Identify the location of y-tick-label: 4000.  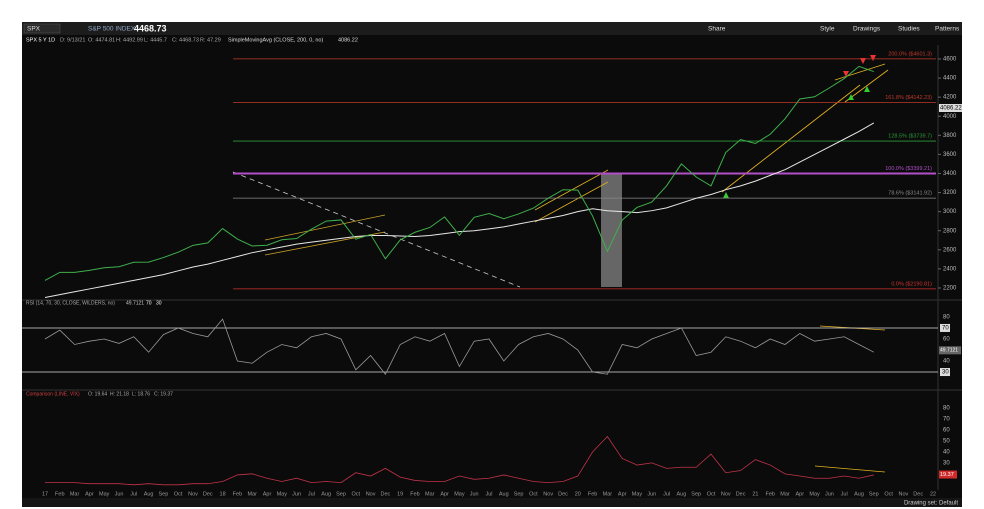
(950, 117).